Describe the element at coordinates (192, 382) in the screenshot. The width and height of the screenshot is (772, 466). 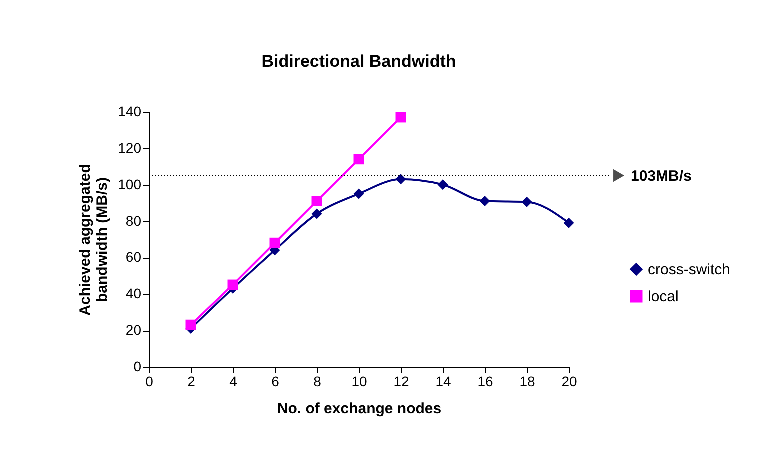
I see `x-tick-label: 2` at that location.